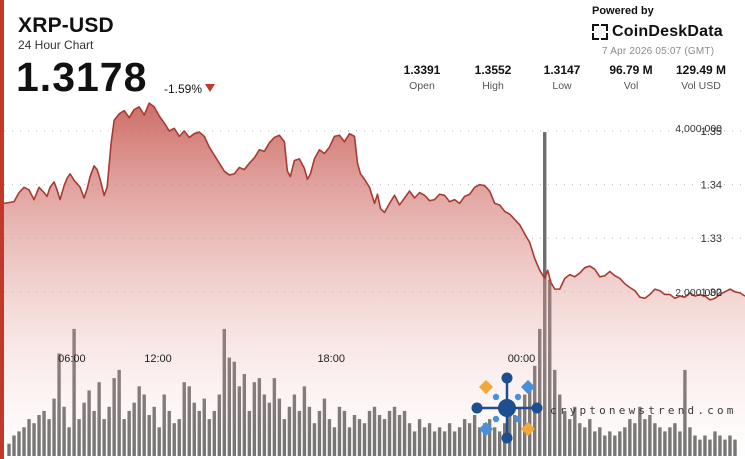 Image resolution: width=745 pixels, height=459 pixels. What do you see at coordinates (623, 11) in the screenshot?
I see `powered-by-label: Powered by` at bounding box center [623, 11].